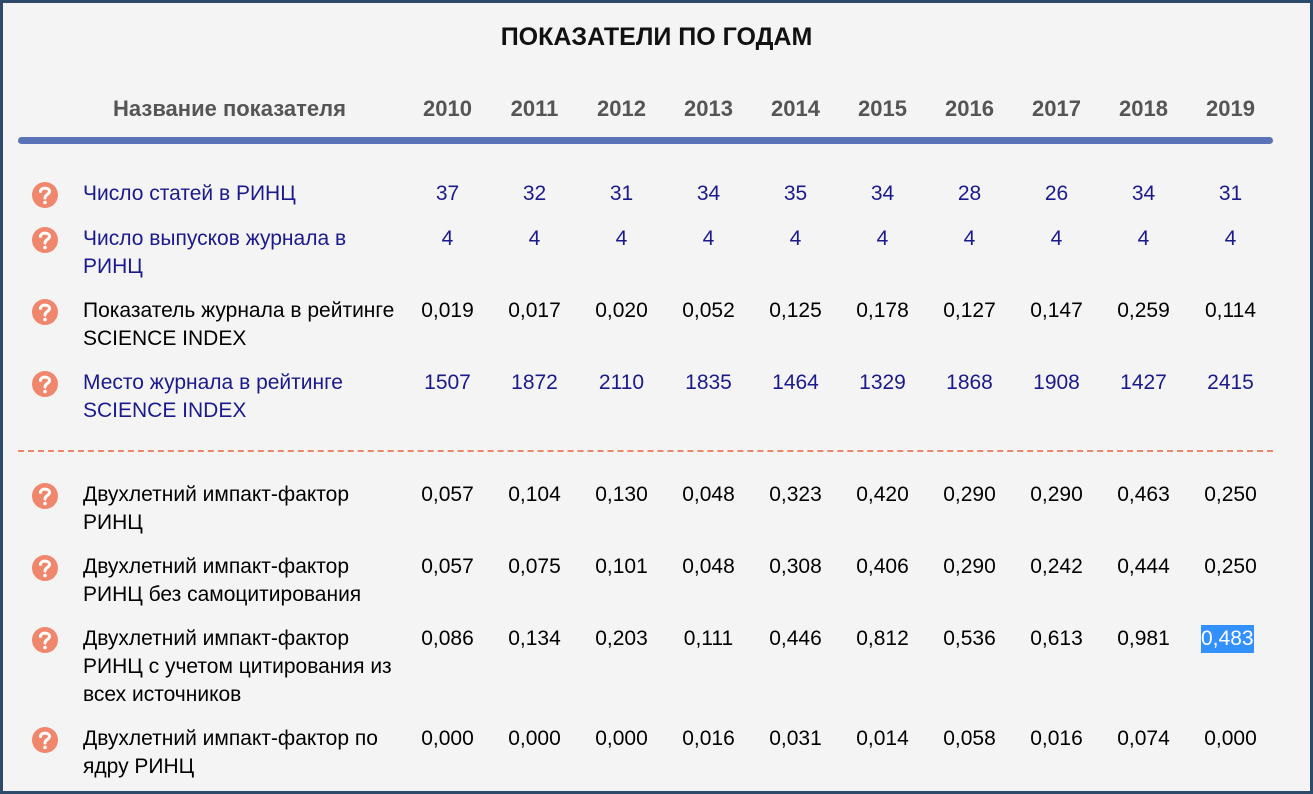 The image size is (1313, 794). I want to click on cell-value: 0,323, so click(795, 494).